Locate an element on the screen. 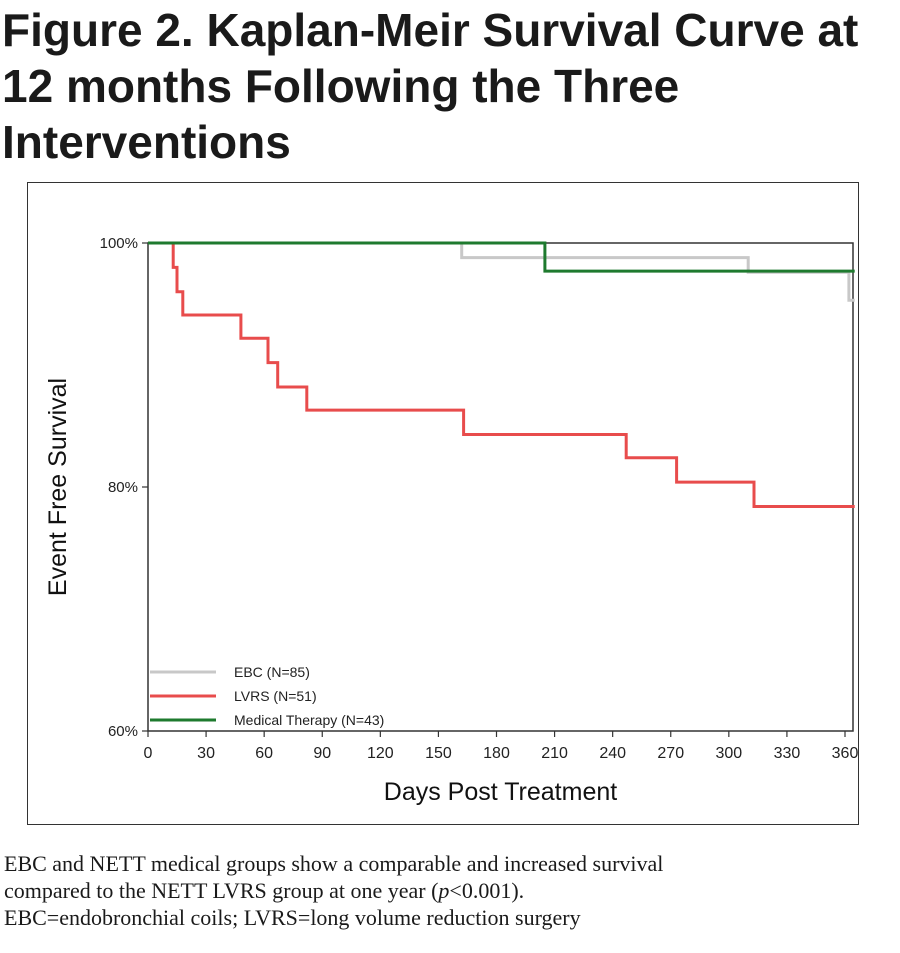 The image size is (900, 953). x-tick-label: 60 is located at coordinates (264, 753).